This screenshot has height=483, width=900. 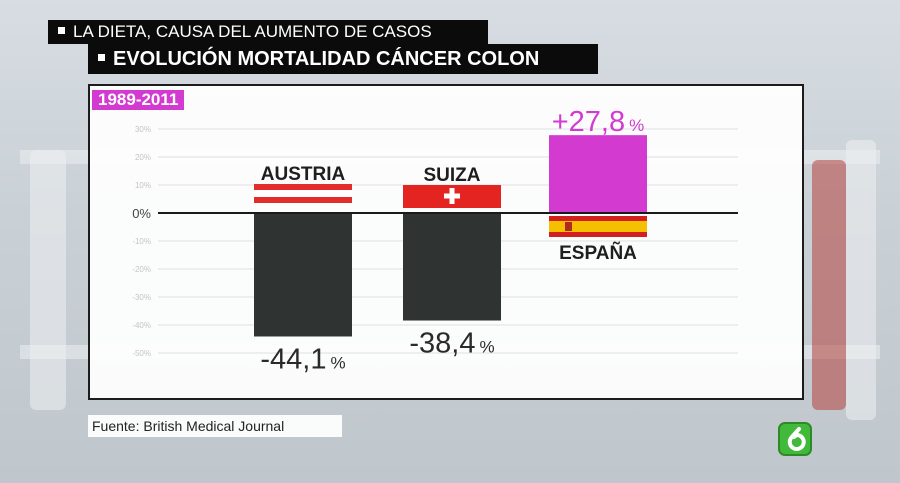 What do you see at coordinates (452, 175) in the screenshot?
I see `category-label-suiza: SUIZA` at bounding box center [452, 175].